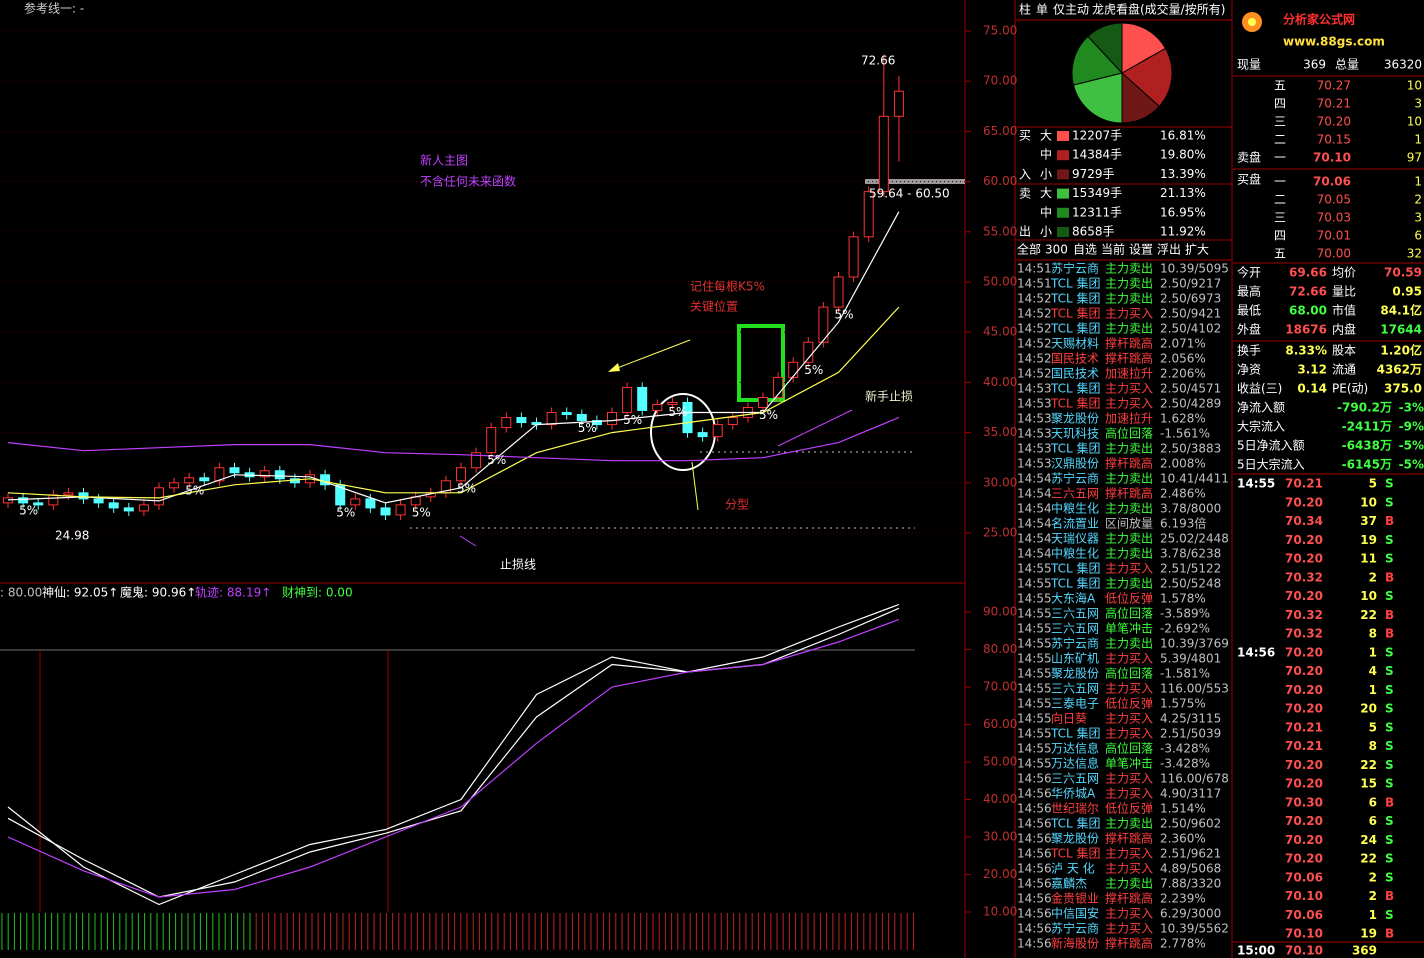 This screenshot has width=1424, height=958. Describe the element at coordinates (1129, 943) in the screenshot. I see `alert-type: 撑杆跳高` at that location.